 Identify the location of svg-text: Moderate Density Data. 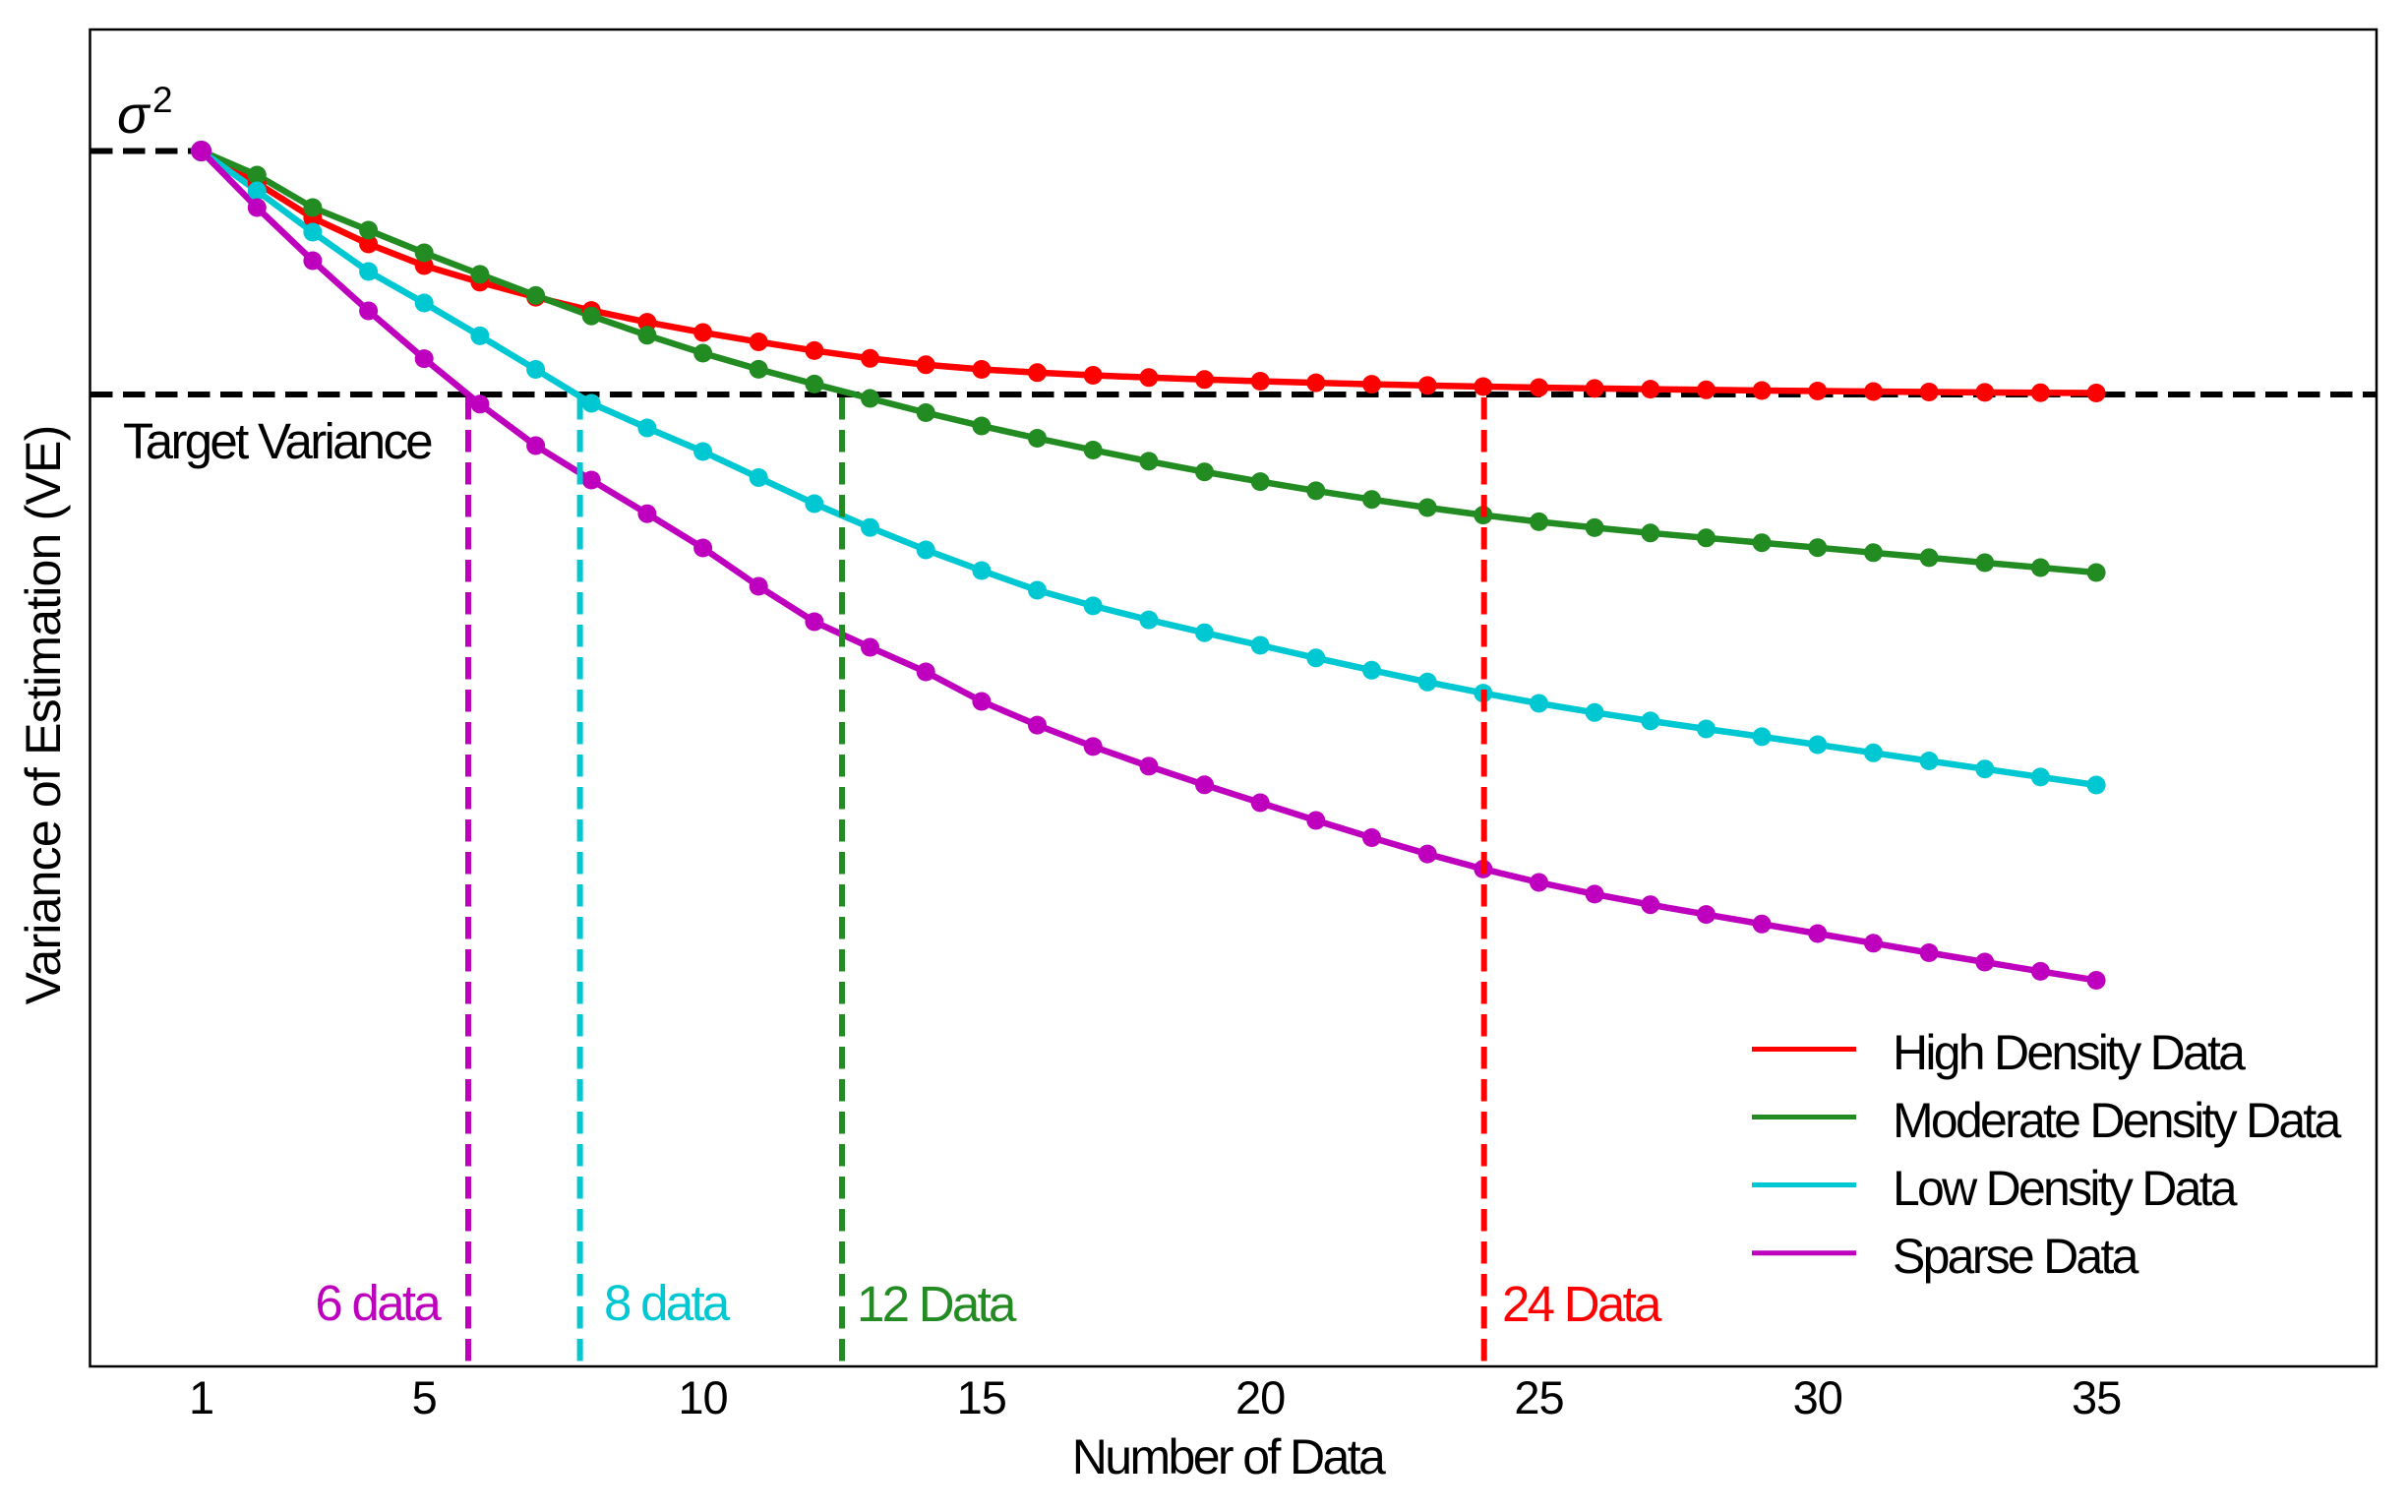
(2117, 1121).